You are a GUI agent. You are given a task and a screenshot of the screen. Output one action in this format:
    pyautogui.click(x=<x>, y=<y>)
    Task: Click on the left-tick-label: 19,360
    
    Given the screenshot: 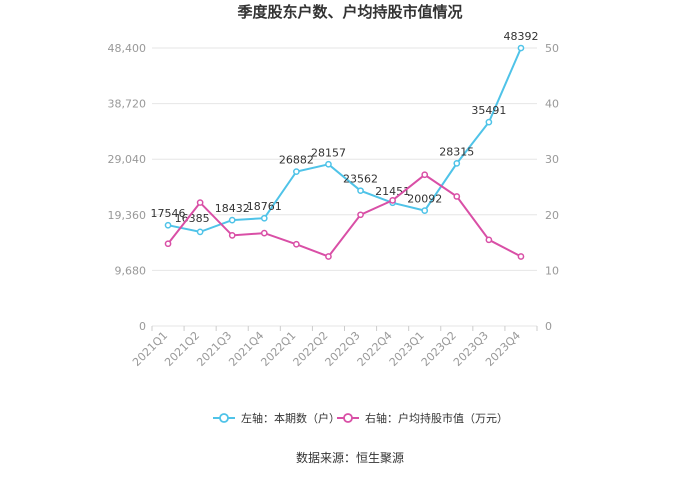 What is the action you would take?
    pyautogui.click(x=127, y=215)
    